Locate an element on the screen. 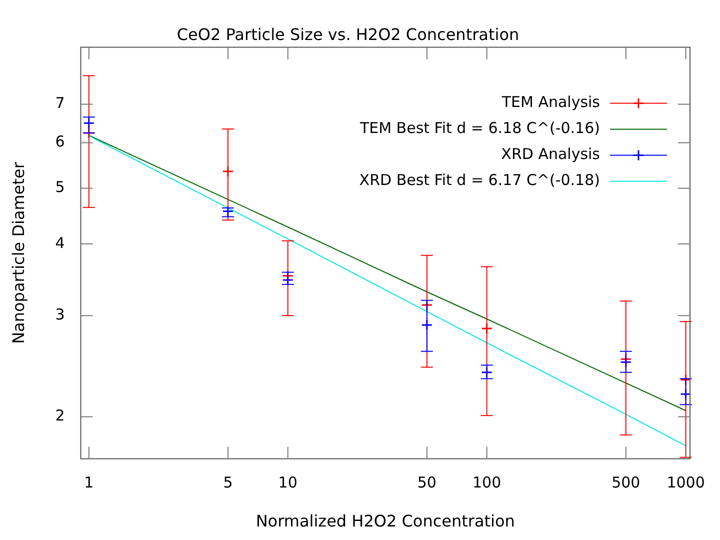  y-tick-label: 5 is located at coordinates (60, 187).